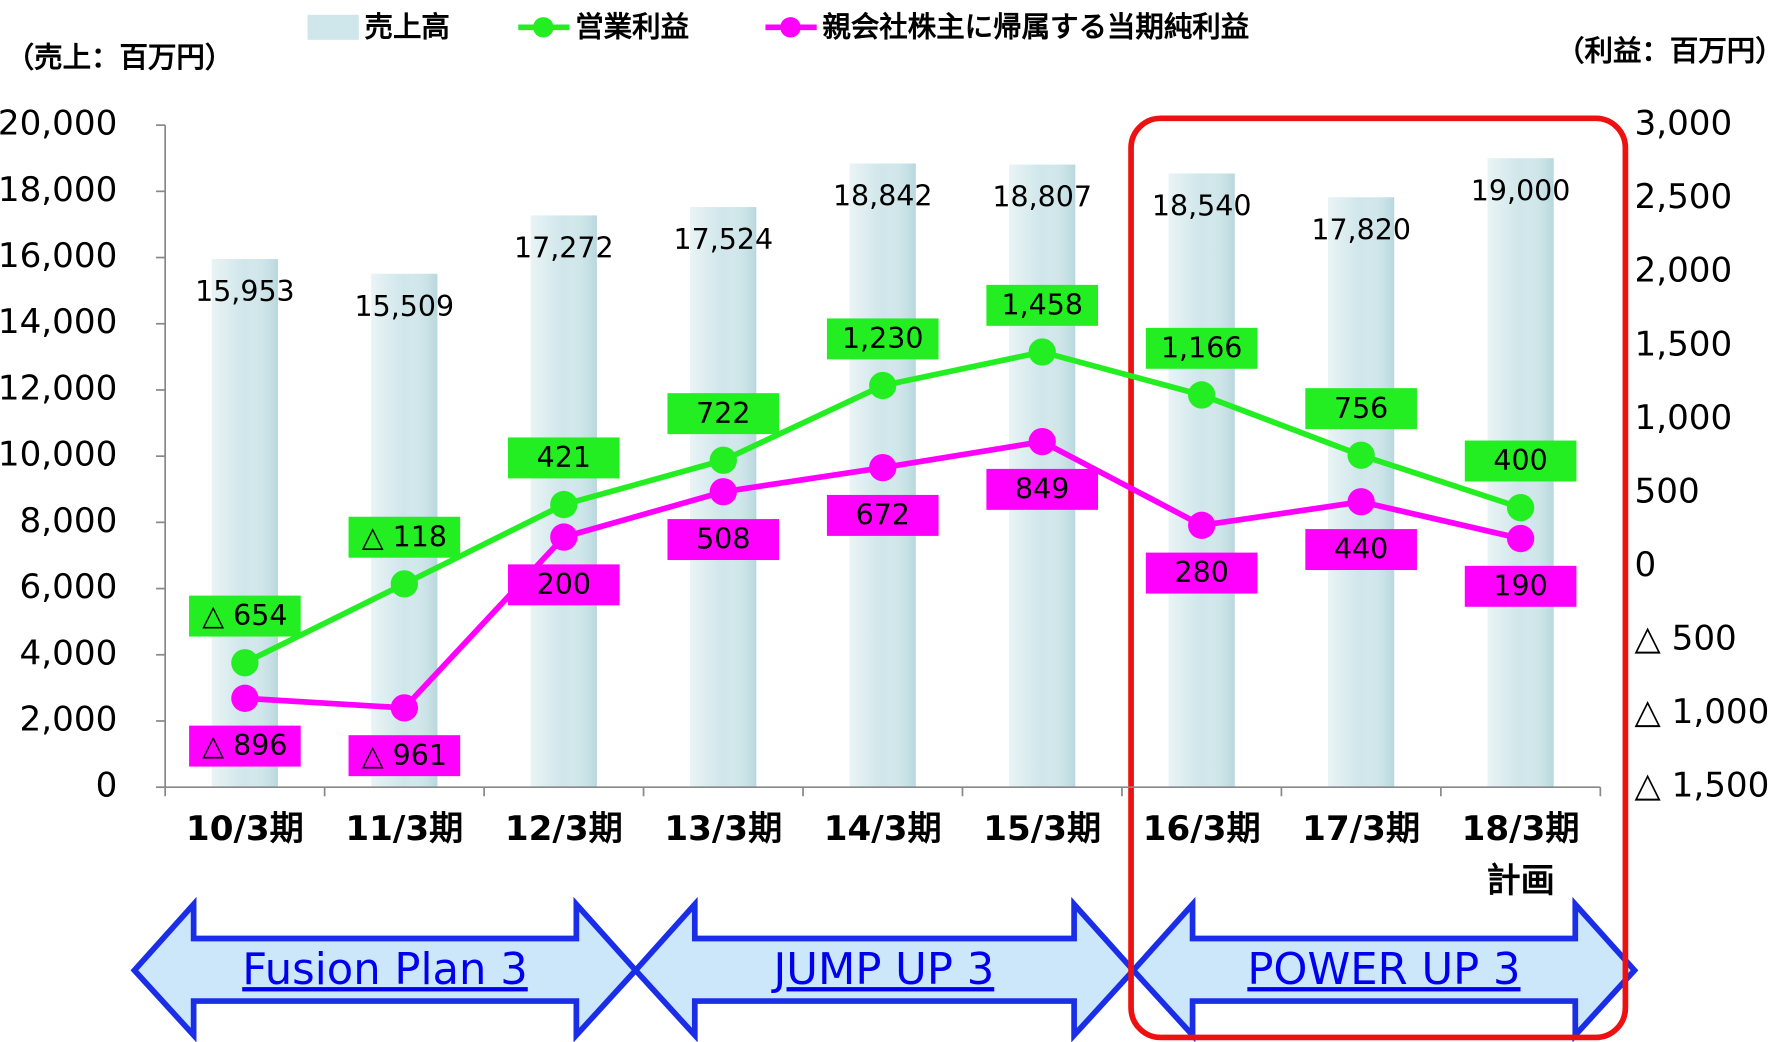 Image resolution: width=1786 pixels, height=1042 pixels. I want to click on value-label: 440, so click(1361, 549).